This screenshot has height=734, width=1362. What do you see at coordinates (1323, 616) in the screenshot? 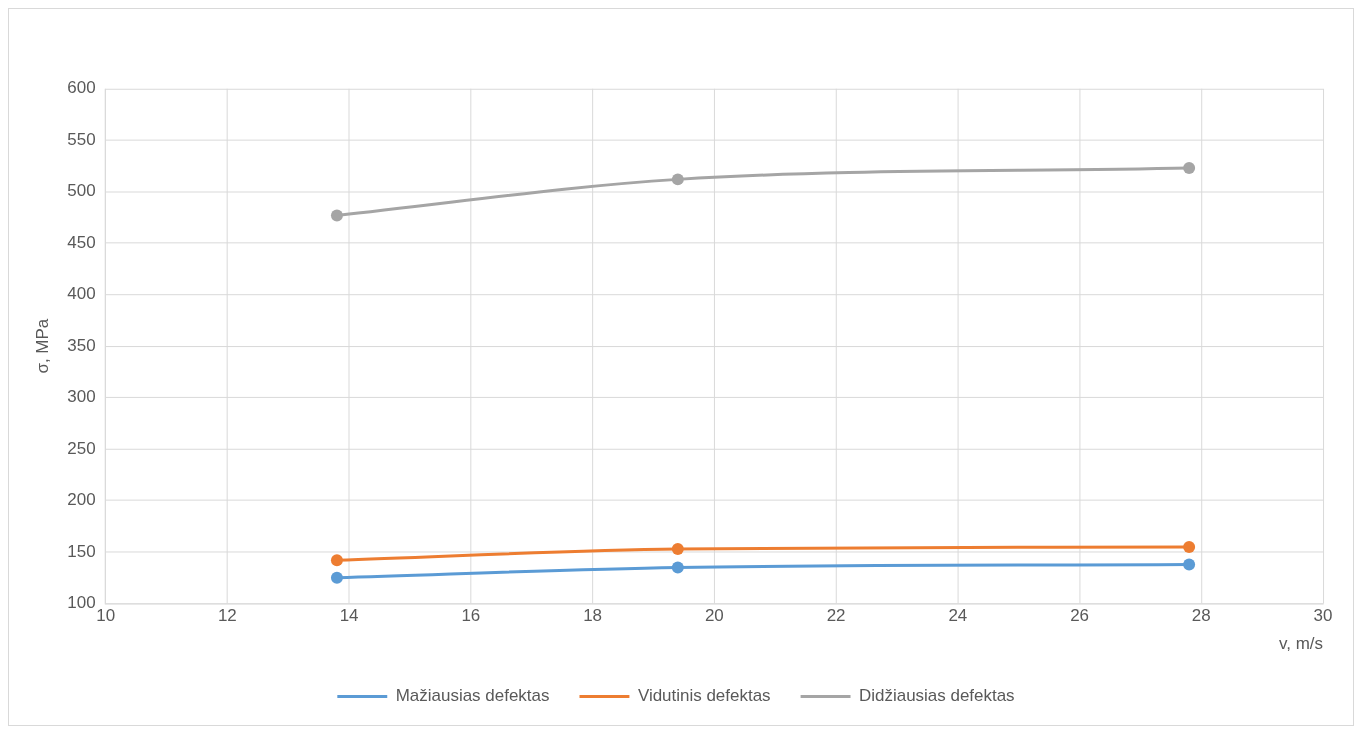
I see `x-tick-label: 30` at bounding box center [1323, 616].